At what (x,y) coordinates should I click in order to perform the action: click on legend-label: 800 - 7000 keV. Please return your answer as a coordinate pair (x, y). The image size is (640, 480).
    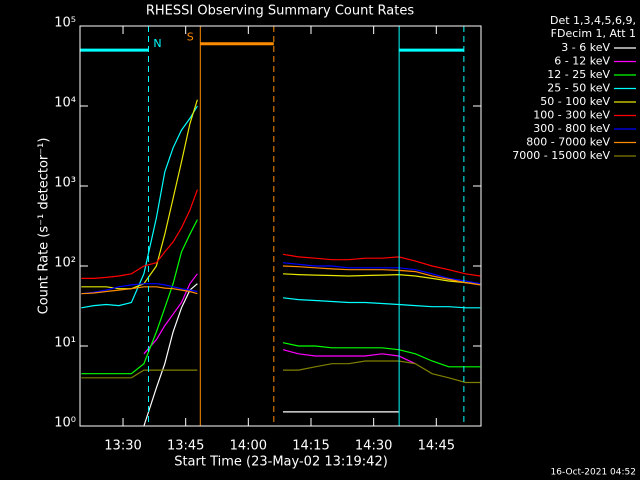
    Looking at the image, I should click on (568, 142).